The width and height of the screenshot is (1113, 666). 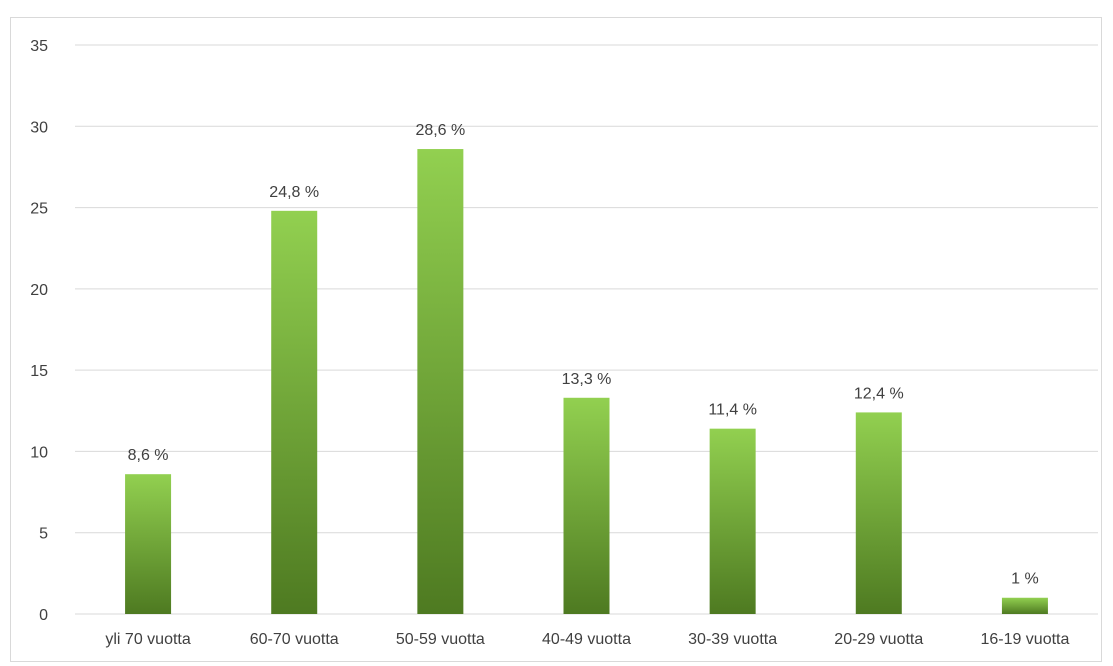 What do you see at coordinates (39, 127) in the screenshot?
I see `y-tick-label: 30` at bounding box center [39, 127].